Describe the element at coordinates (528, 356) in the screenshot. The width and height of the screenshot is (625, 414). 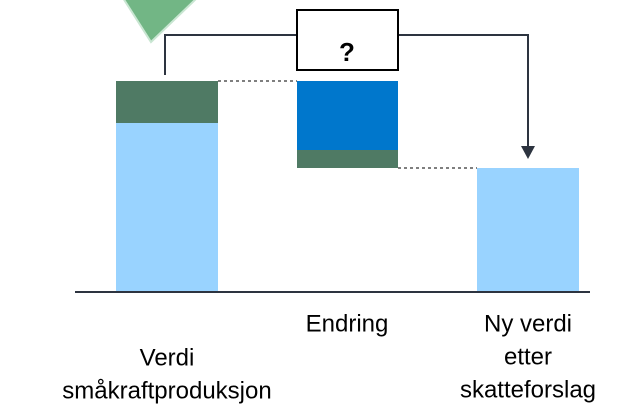
I see `column-label: etter` at that location.